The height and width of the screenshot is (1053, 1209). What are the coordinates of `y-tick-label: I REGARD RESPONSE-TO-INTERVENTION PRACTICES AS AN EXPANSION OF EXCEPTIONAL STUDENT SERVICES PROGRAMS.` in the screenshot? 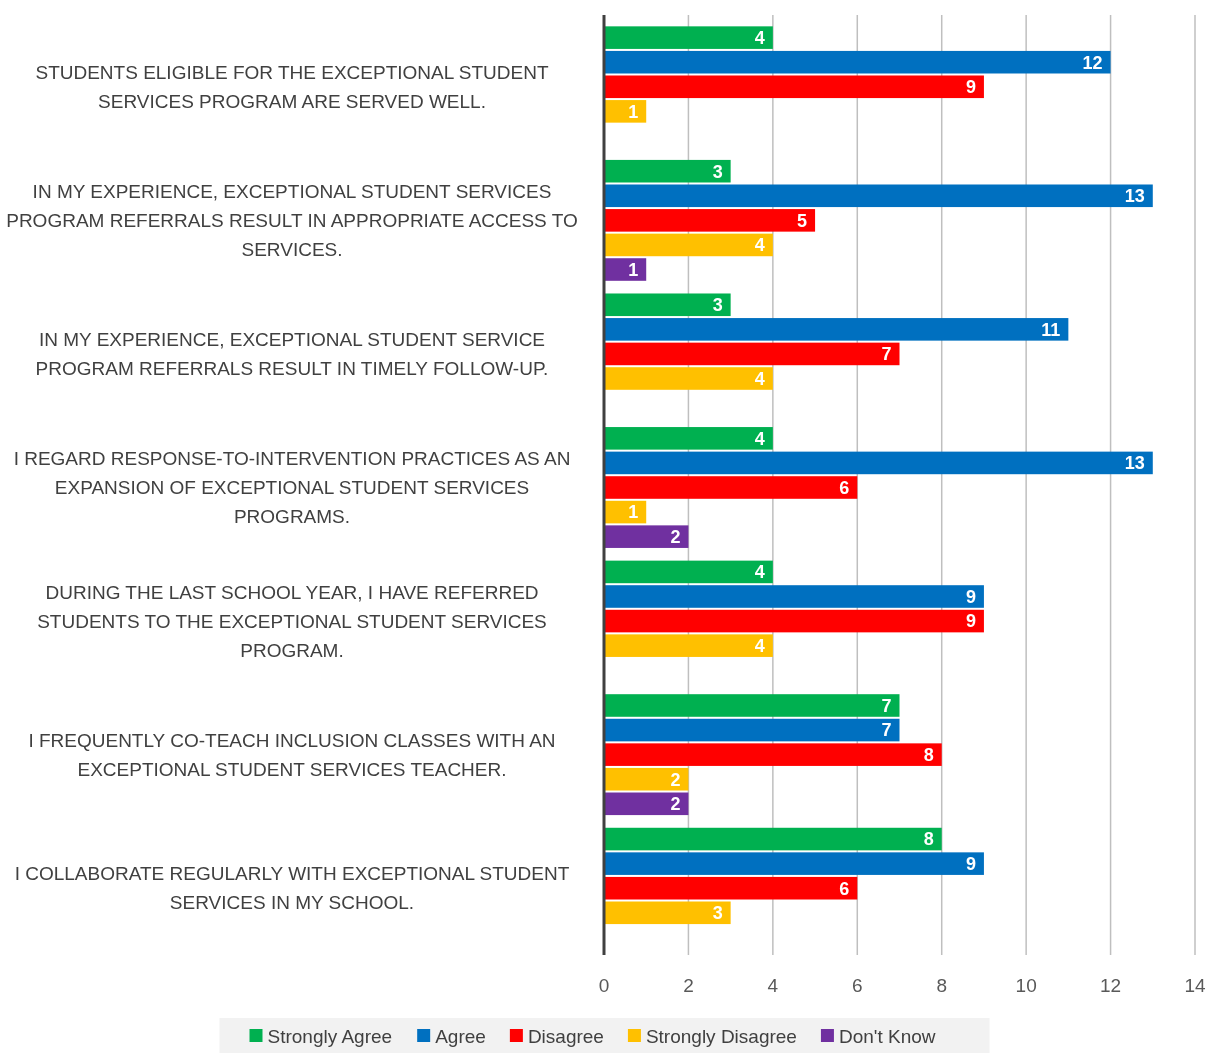 It's located at (292, 488).